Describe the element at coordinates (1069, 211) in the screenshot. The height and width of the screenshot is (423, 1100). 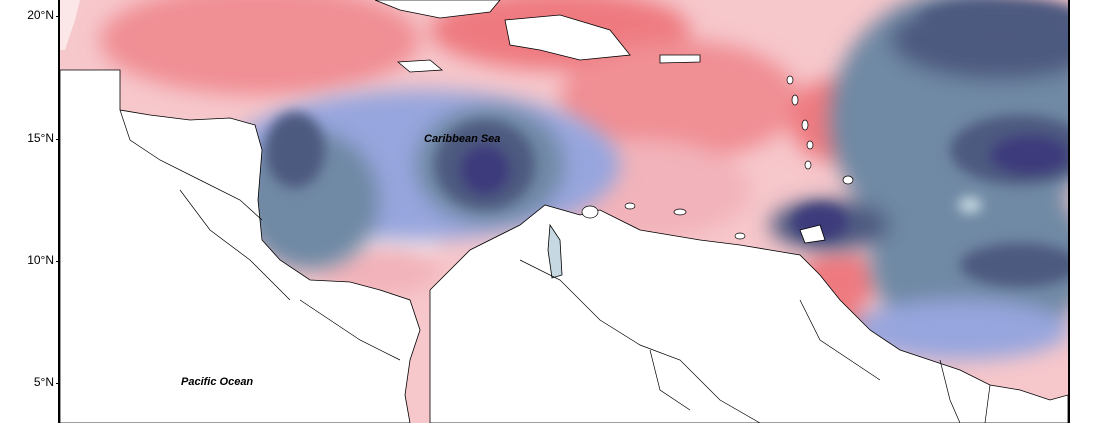
I see `map-right-border` at that location.